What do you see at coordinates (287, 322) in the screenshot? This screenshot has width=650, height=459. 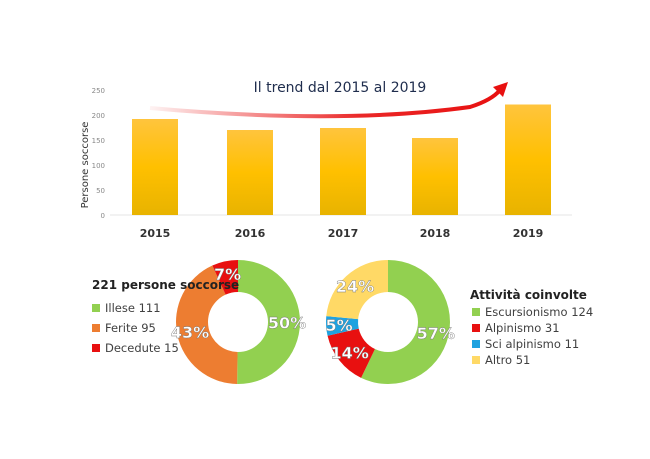 I see `donut1-pct-label: 50%` at bounding box center [287, 322].